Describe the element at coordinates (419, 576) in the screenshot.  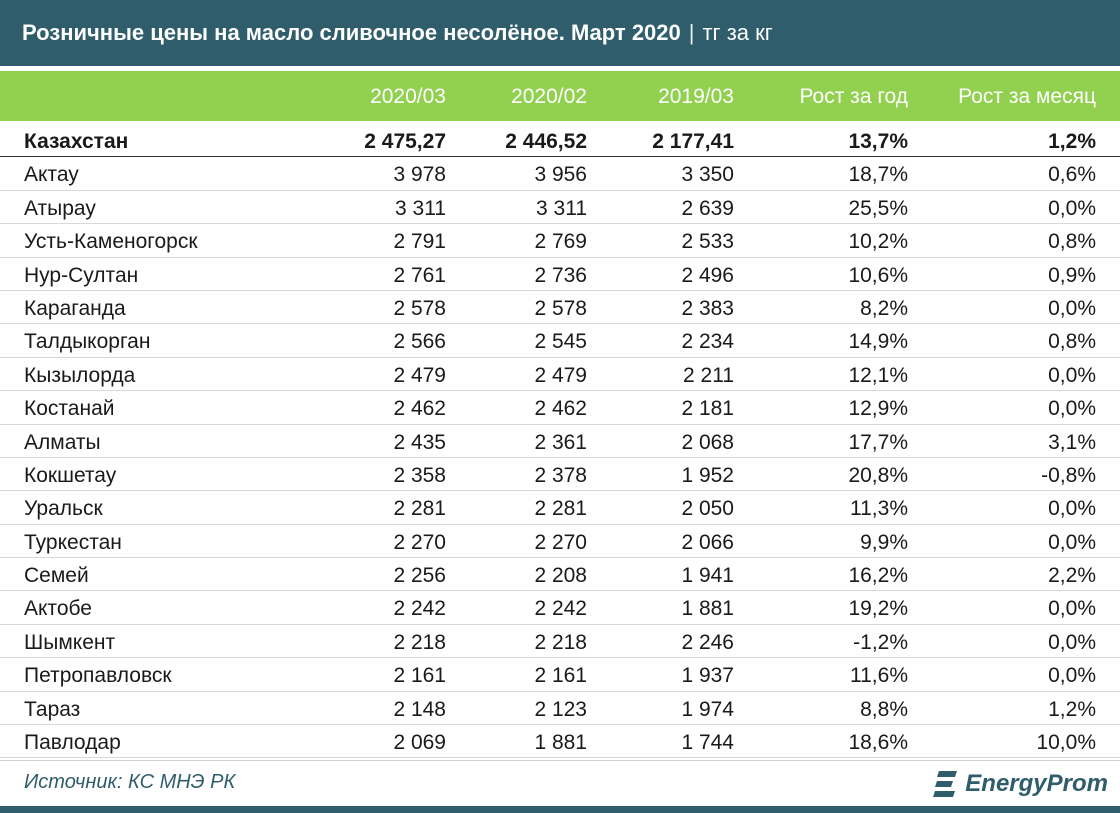
I see `cell-2020-03: 2 256` at that location.